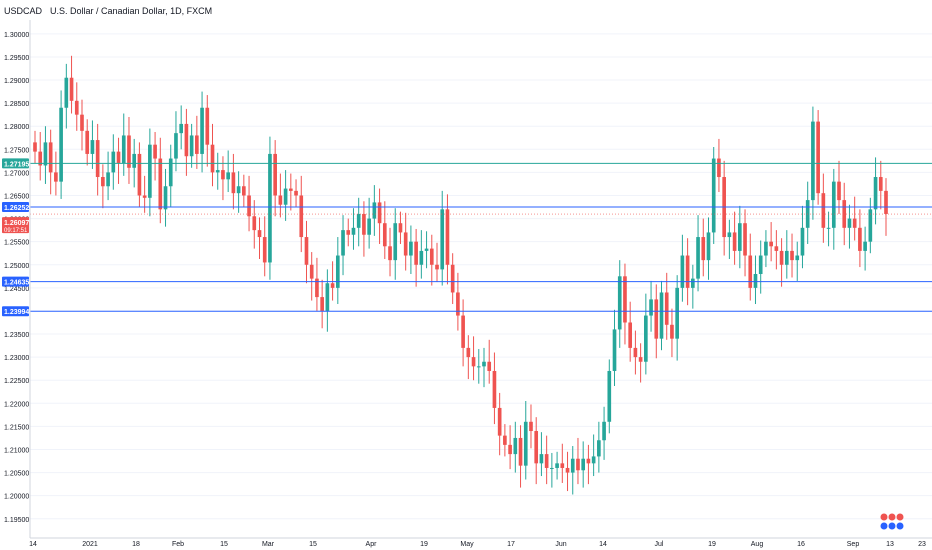  What do you see at coordinates (922, 544) in the screenshot?
I see `x-tick-label: 23` at bounding box center [922, 544].